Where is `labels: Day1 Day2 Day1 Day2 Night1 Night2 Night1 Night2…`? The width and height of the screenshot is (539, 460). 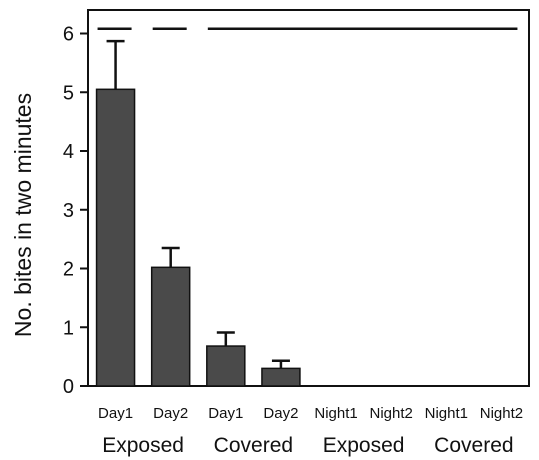 labels: Day1 Day2 Day1 Day2 Night1 Night2 Night1 Night2… is located at coordinates (310, 431).